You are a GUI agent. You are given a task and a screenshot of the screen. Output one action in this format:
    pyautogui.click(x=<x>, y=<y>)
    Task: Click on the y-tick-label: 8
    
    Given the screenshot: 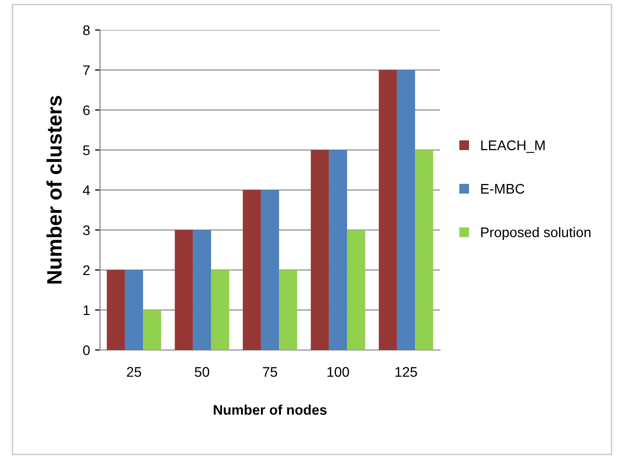 What is the action you would take?
    pyautogui.click(x=86, y=30)
    